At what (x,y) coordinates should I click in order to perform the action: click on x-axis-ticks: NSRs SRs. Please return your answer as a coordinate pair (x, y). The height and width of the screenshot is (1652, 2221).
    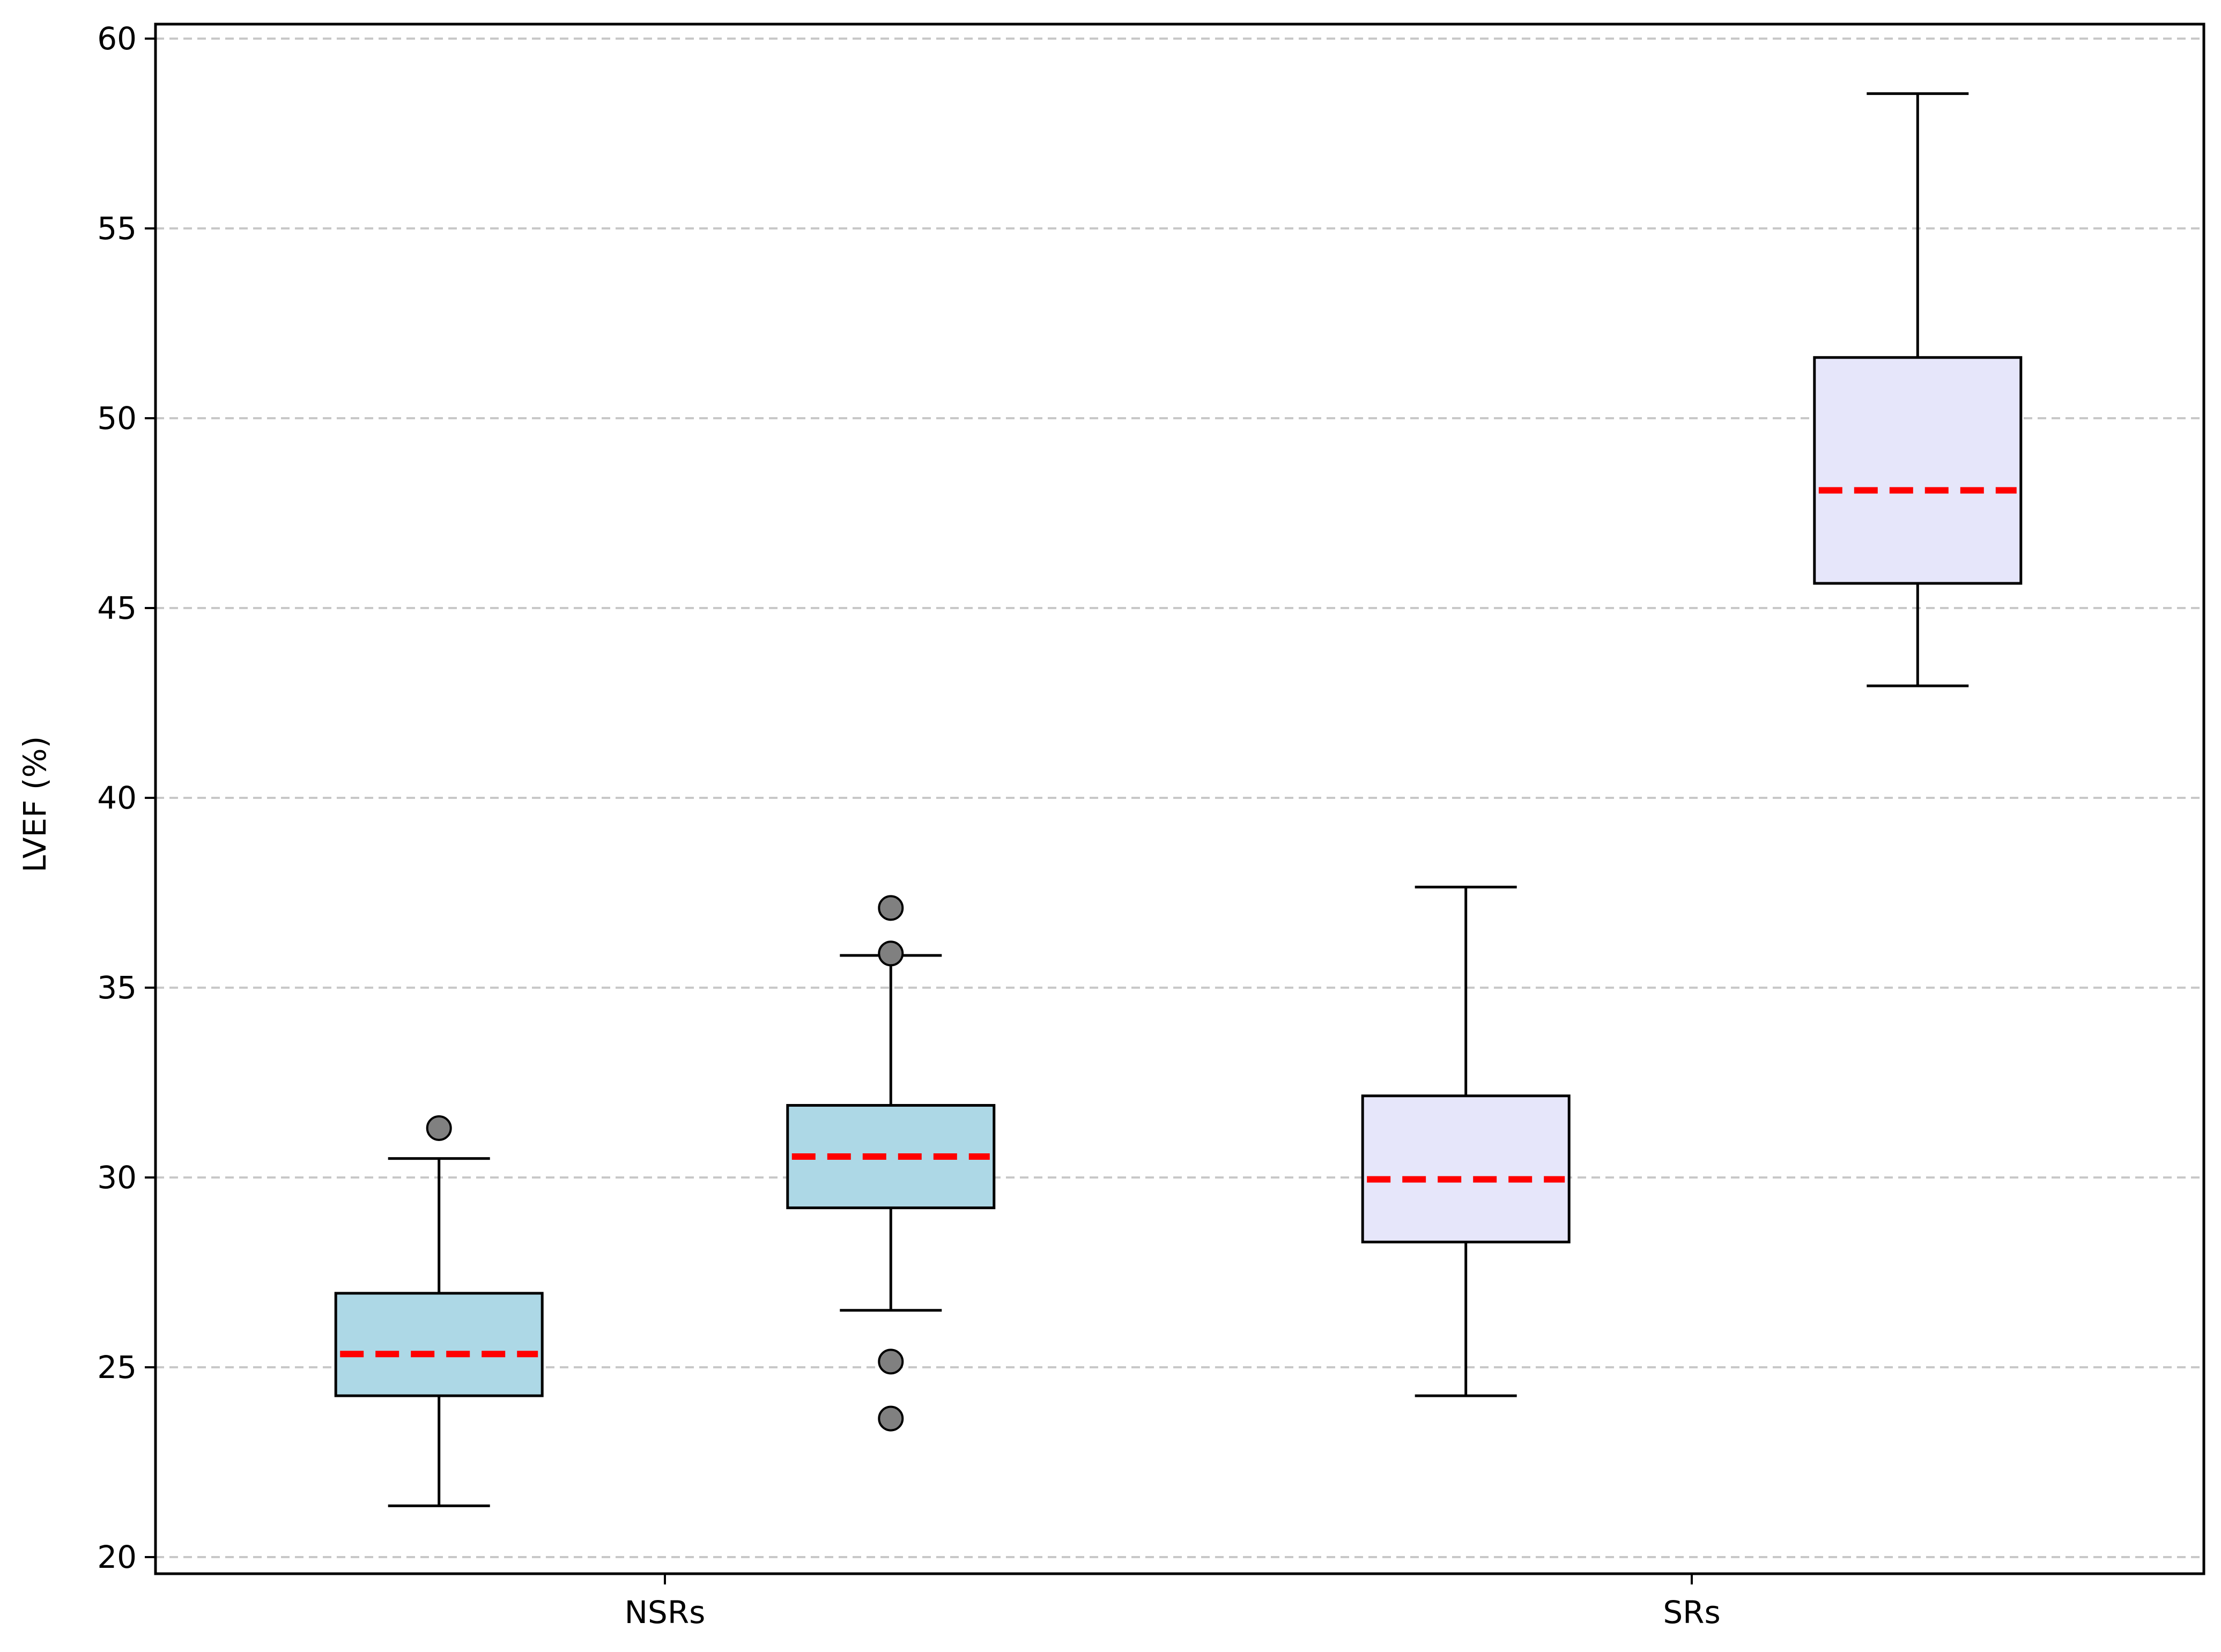
    Looking at the image, I should click on (1173, 1602).